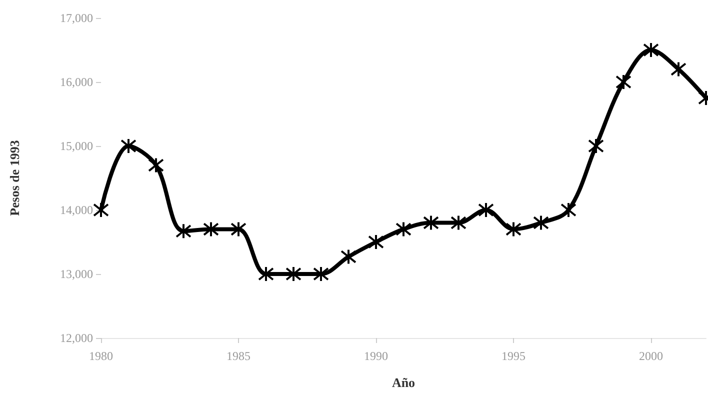 Image resolution: width=708 pixels, height=400 pixels. What do you see at coordinates (514, 356) in the screenshot?
I see `x-tick-label: 1995` at bounding box center [514, 356].